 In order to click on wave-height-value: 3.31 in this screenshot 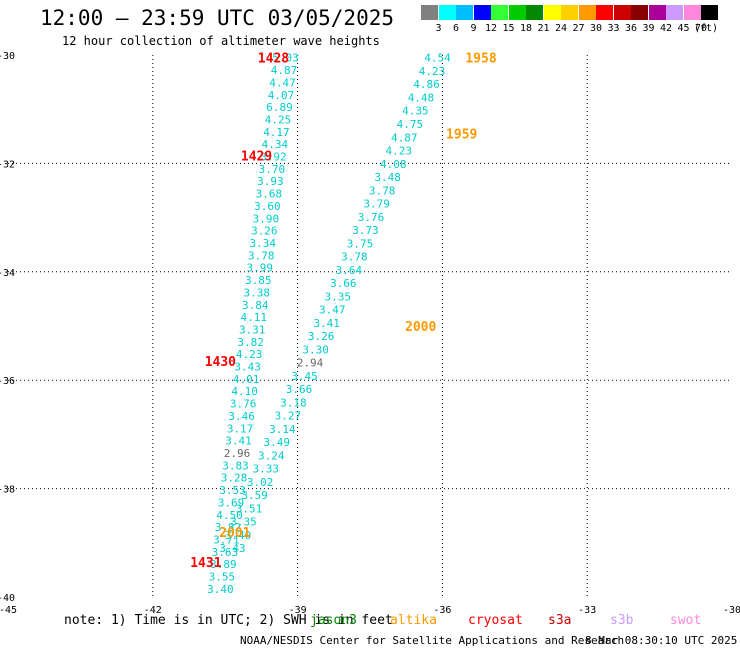, I will do `click(252, 329)`.